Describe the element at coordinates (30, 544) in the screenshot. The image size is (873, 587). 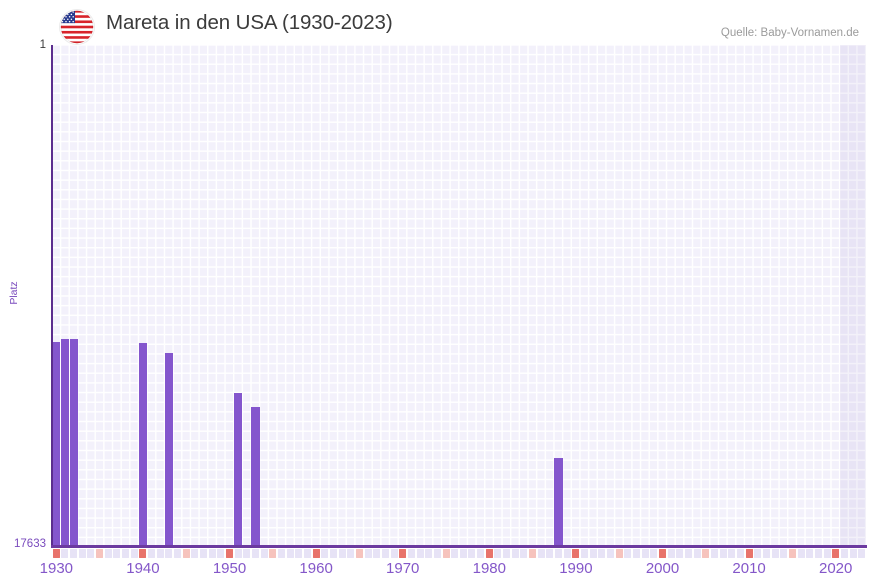
I see `y-axis-min-label: 17633` at that location.